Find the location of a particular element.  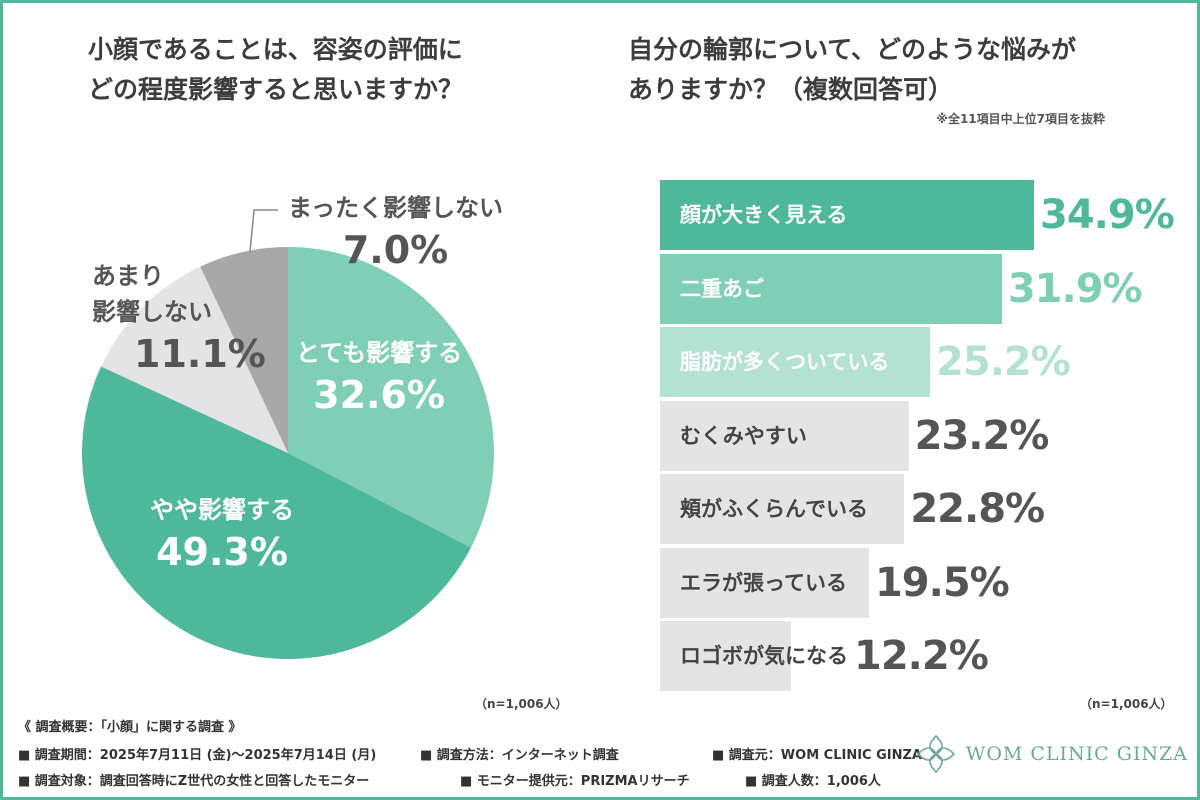

bar-row: 頬がふくらんでいる 22.8% is located at coordinates (910, 509).